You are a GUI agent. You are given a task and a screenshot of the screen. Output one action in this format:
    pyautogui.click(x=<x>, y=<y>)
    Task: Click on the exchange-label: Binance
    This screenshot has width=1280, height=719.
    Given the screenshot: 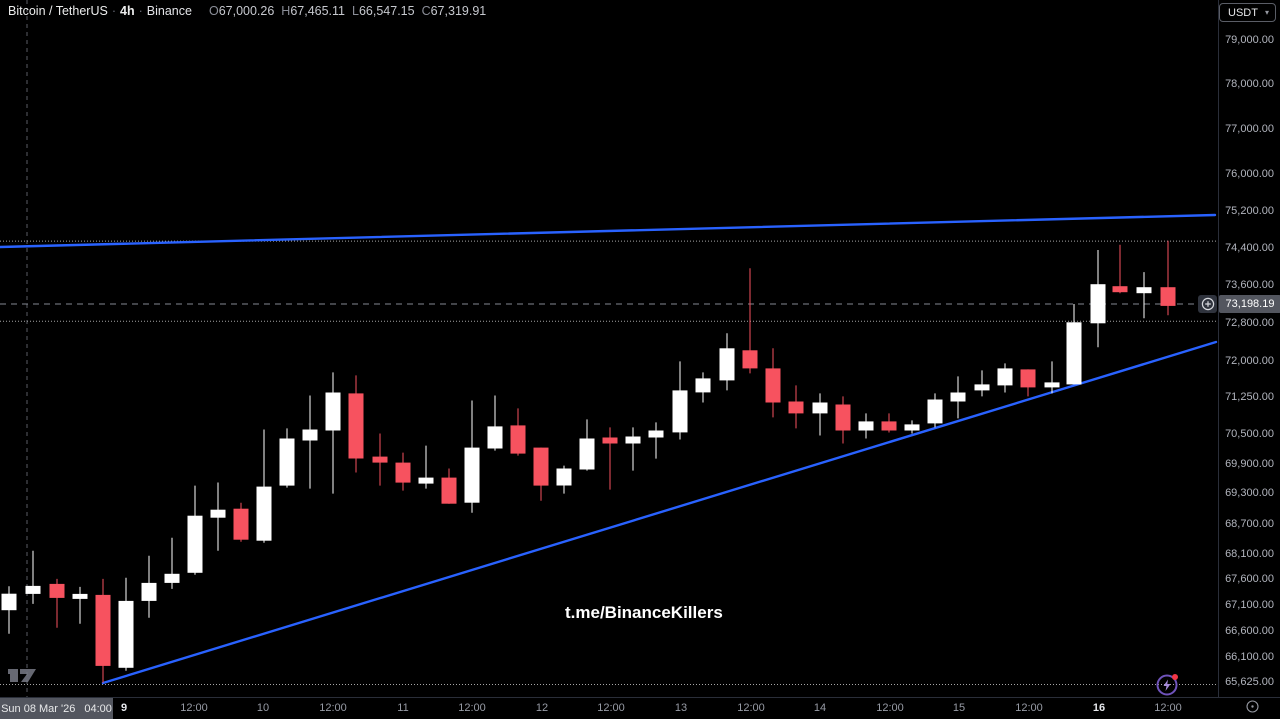 What is the action you would take?
    pyautogui.click(x=169, y=11)
    